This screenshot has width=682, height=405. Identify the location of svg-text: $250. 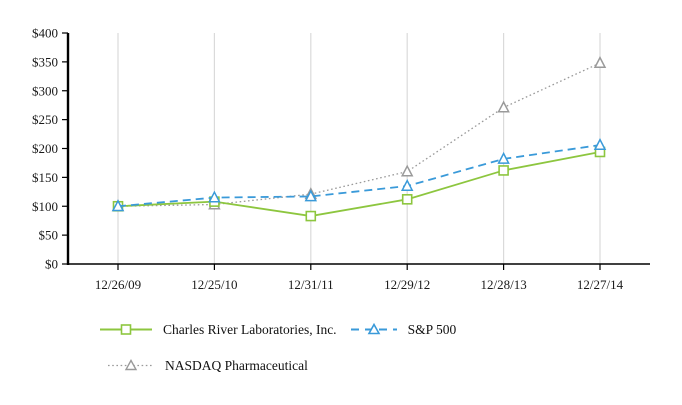
(45, 119).